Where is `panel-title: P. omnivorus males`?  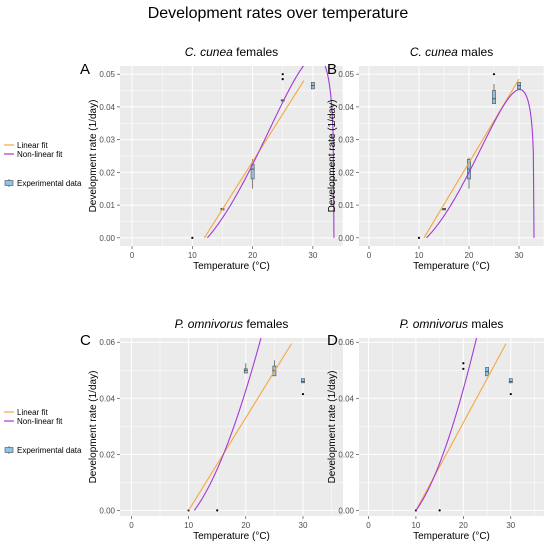
panel-title: P. omnivorus males is located at coordinates (452, 324).